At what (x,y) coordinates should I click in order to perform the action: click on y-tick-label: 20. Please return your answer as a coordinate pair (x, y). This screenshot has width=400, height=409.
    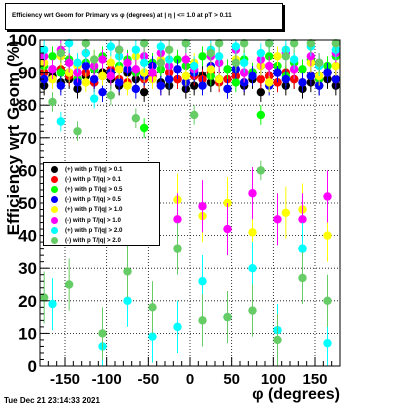
    Looking at the image, I should click on (27, 301).